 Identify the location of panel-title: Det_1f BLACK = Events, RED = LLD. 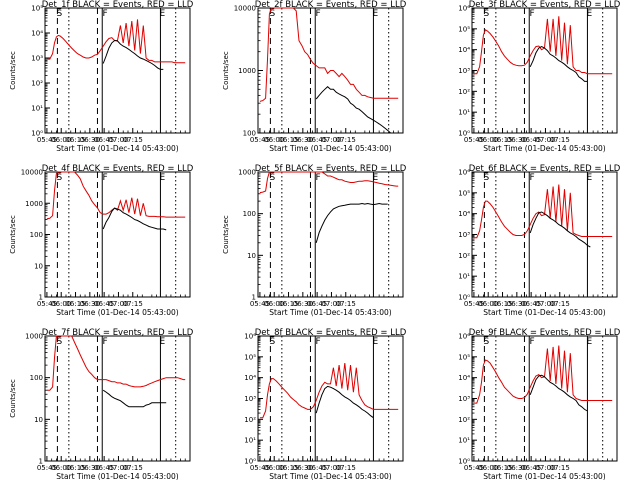
(118, 5).